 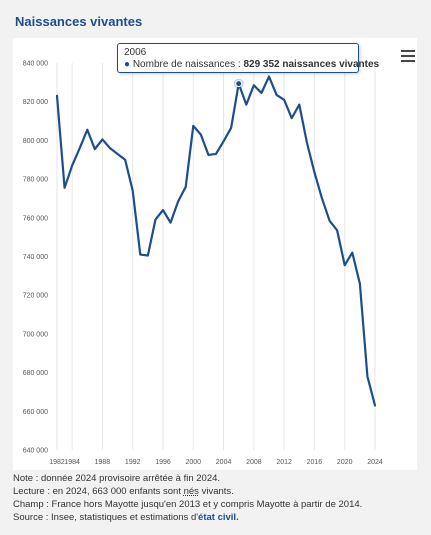 What do you see at coordinates (133, 462) in the screenshot?
I see `x-tick-label: 1992` at bounding box center [133, 462].